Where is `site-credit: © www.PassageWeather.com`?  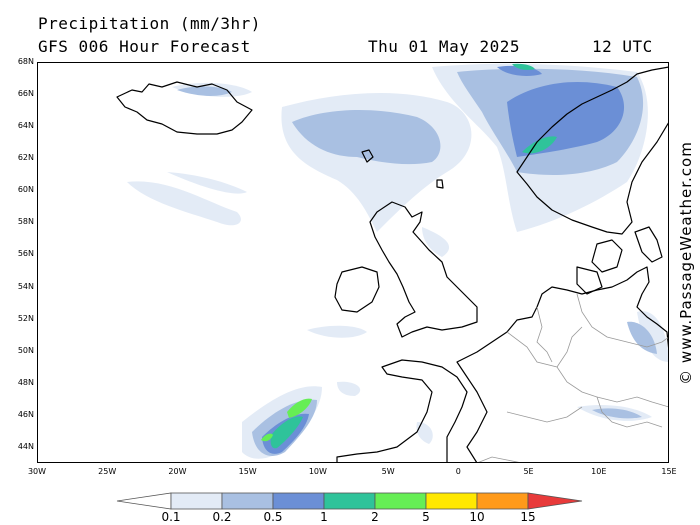
site-credit: © www.PassageWeather.com is located at coordinates (686, 262).